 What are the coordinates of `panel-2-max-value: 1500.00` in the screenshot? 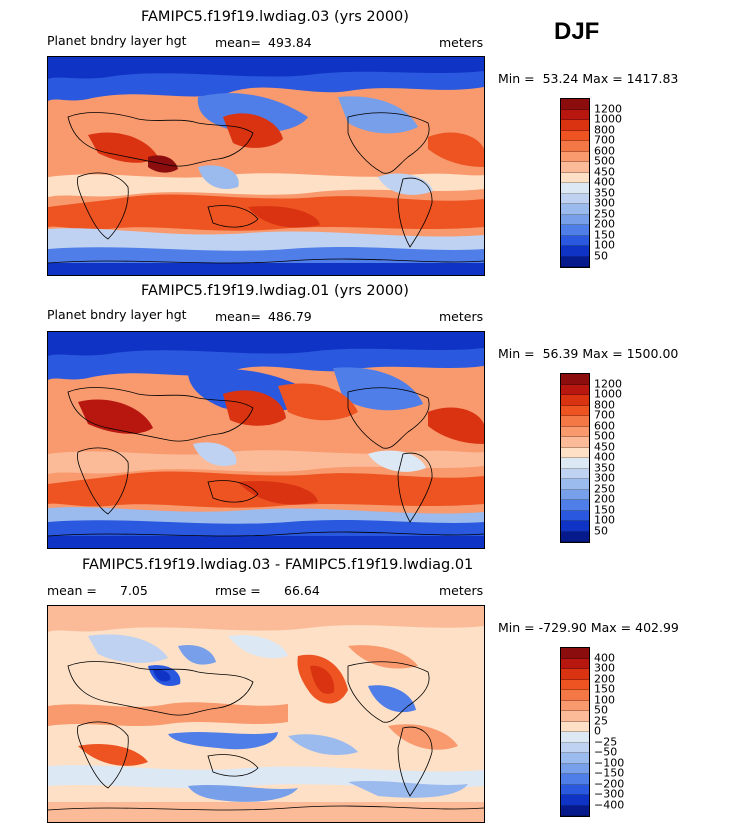 It's located at (652, 353).